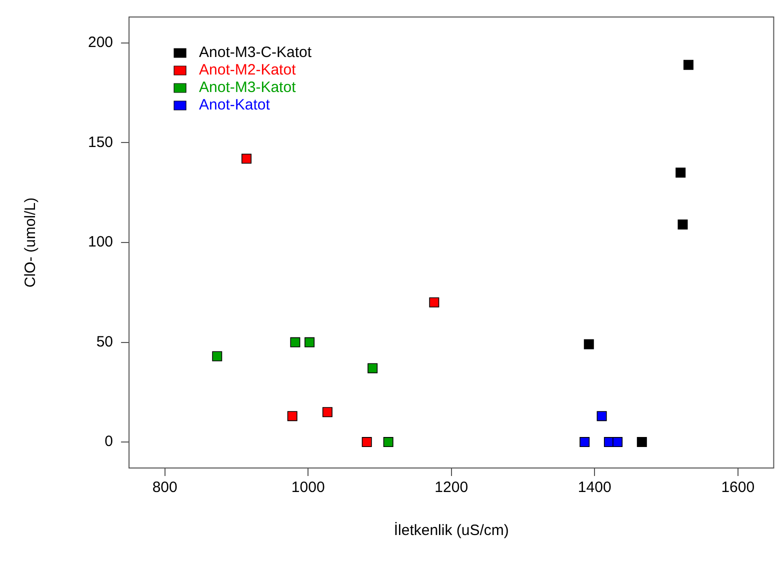  What do you see at coordinates (101, 142) in the screenshot?
I see `y-tick-label: 150` at bounding box center [101, 142].